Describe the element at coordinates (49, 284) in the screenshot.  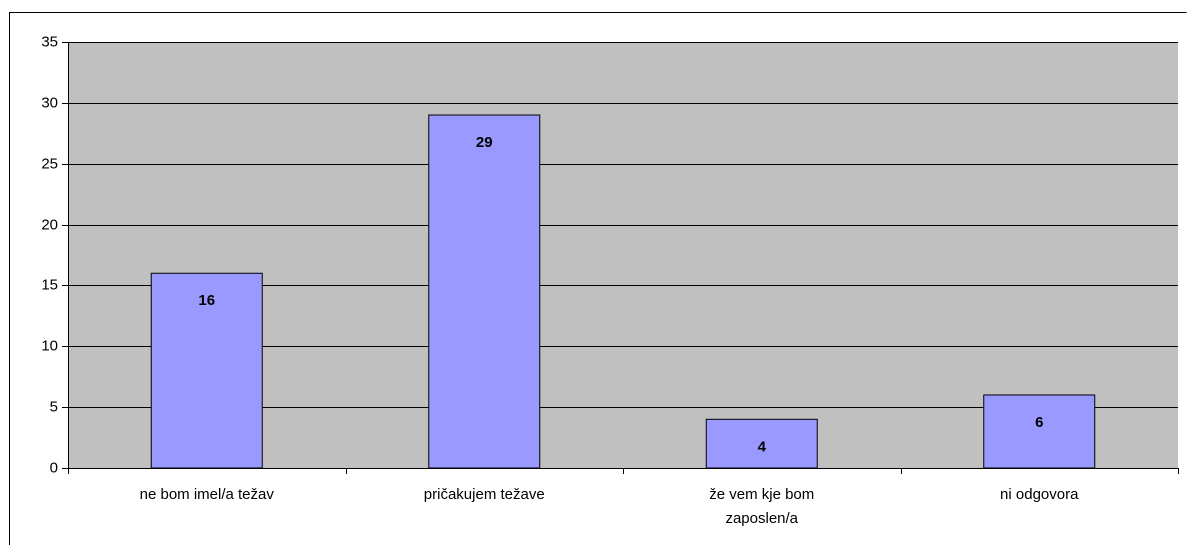
I see `y-tick-label: 15` at that location.